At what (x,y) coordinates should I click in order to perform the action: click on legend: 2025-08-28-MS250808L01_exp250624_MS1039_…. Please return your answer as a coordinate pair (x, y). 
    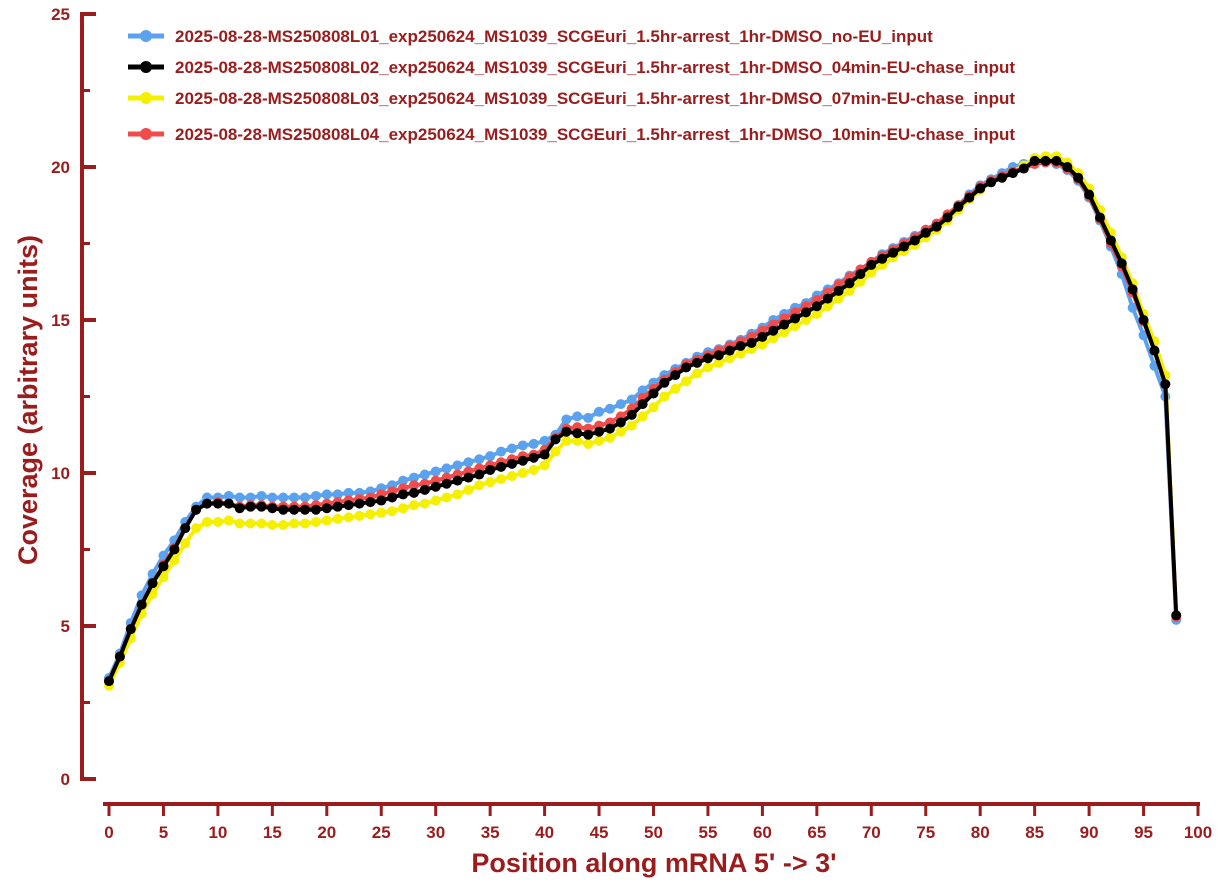
    Looking at the image, I should click on (571, 85).